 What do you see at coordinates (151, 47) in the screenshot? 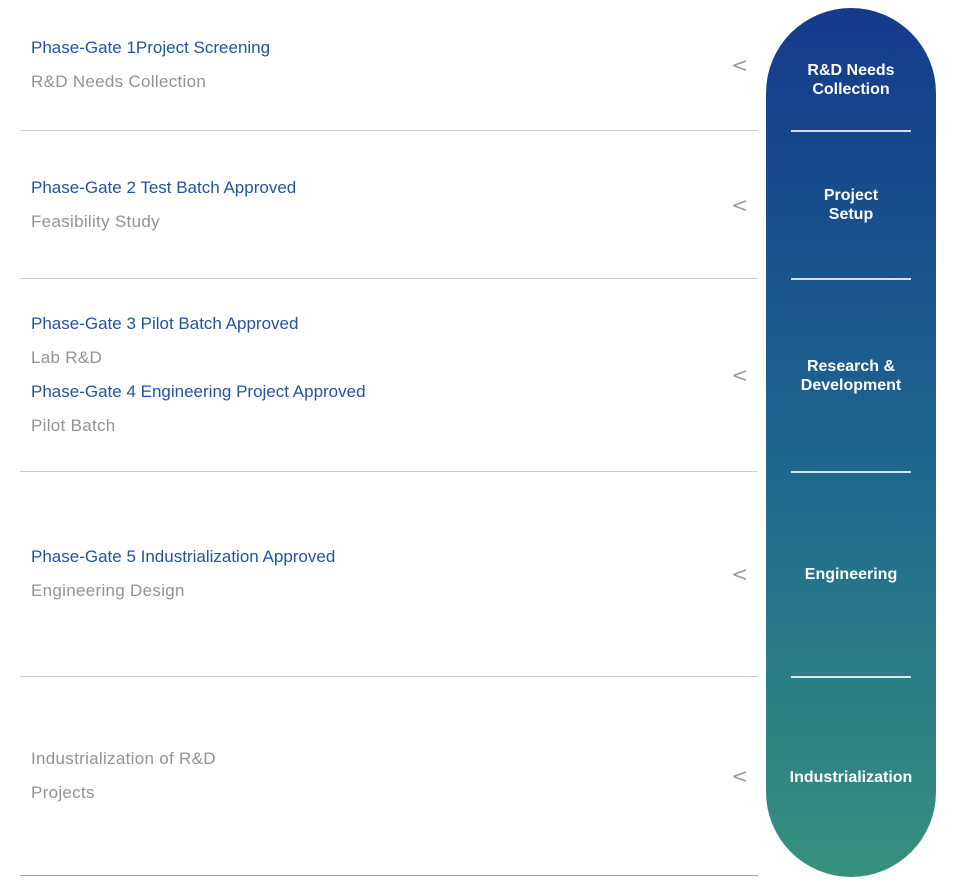
I see `phase-gate-title: Phase-Gate 1Project Screening` at bounding box center [151, 47].